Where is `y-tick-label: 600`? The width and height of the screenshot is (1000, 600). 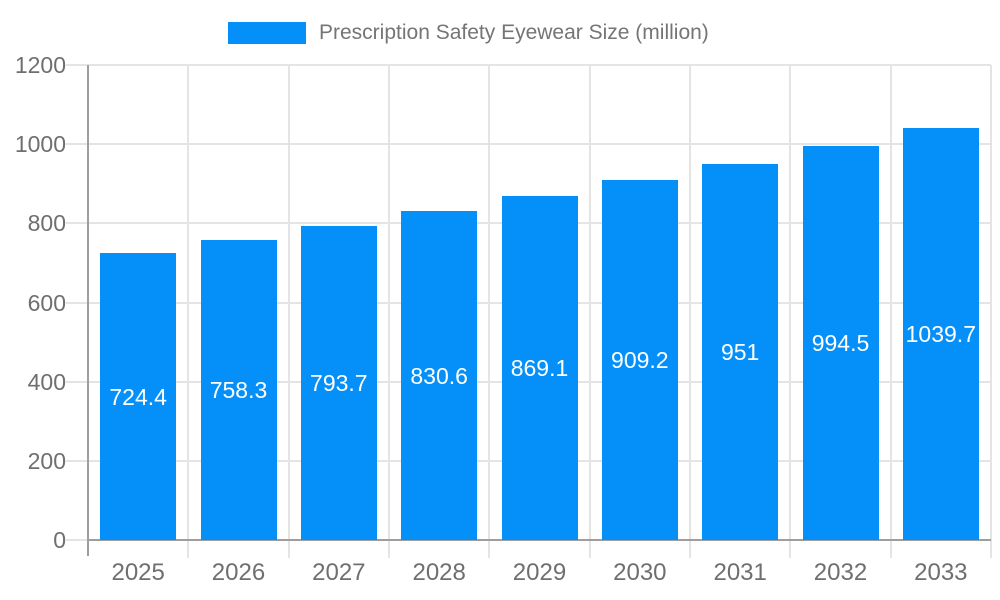
y-tick-label: 600 is located at coordinates (46, 302).